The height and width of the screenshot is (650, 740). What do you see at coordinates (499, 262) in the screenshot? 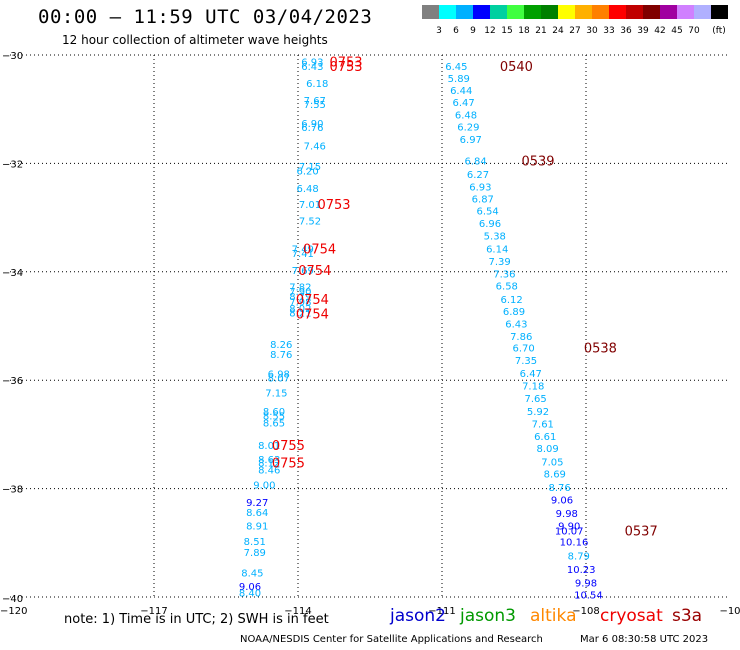
I see `wave-height-point: 7.39` at bounding box center [499, 262].